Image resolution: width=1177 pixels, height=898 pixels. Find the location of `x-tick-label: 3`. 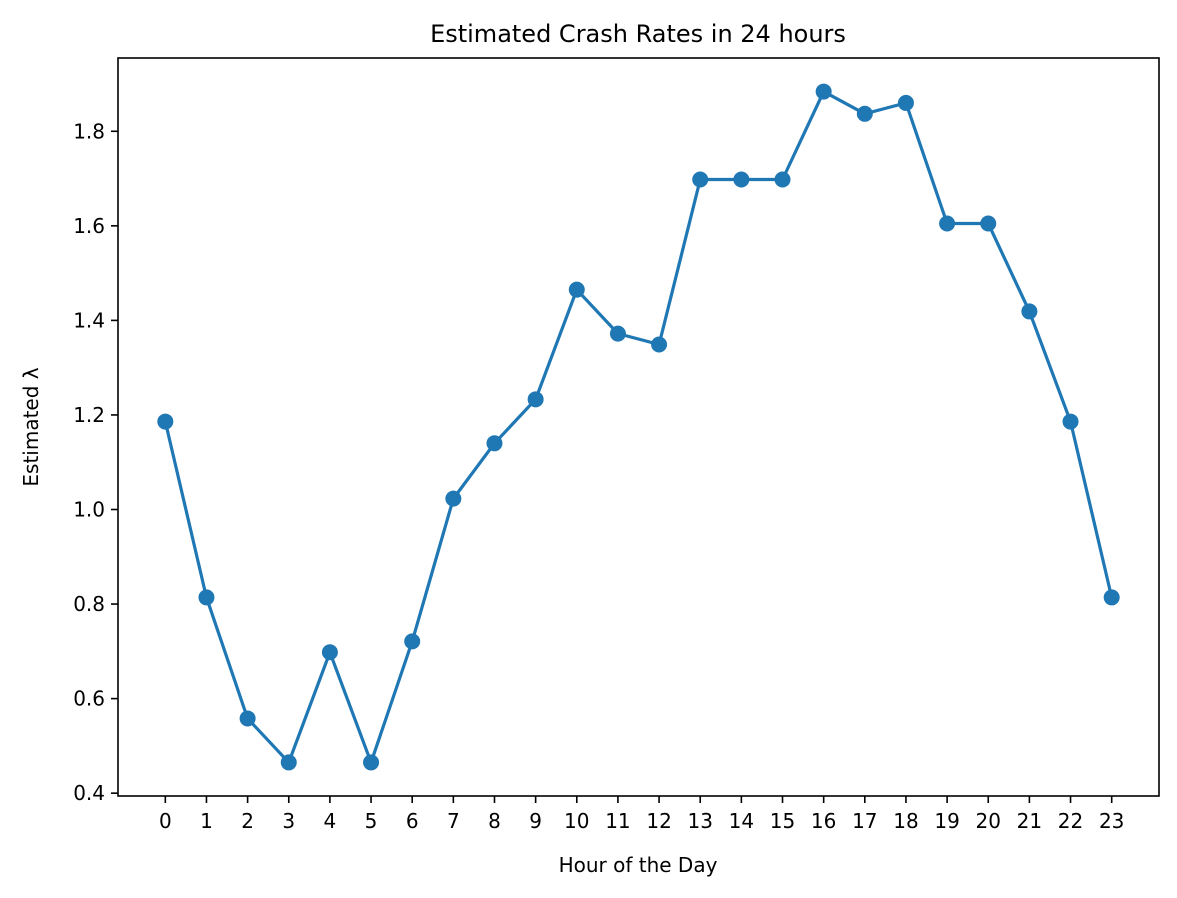

x-tick-label: 3 is located at coordinates (288, 821).